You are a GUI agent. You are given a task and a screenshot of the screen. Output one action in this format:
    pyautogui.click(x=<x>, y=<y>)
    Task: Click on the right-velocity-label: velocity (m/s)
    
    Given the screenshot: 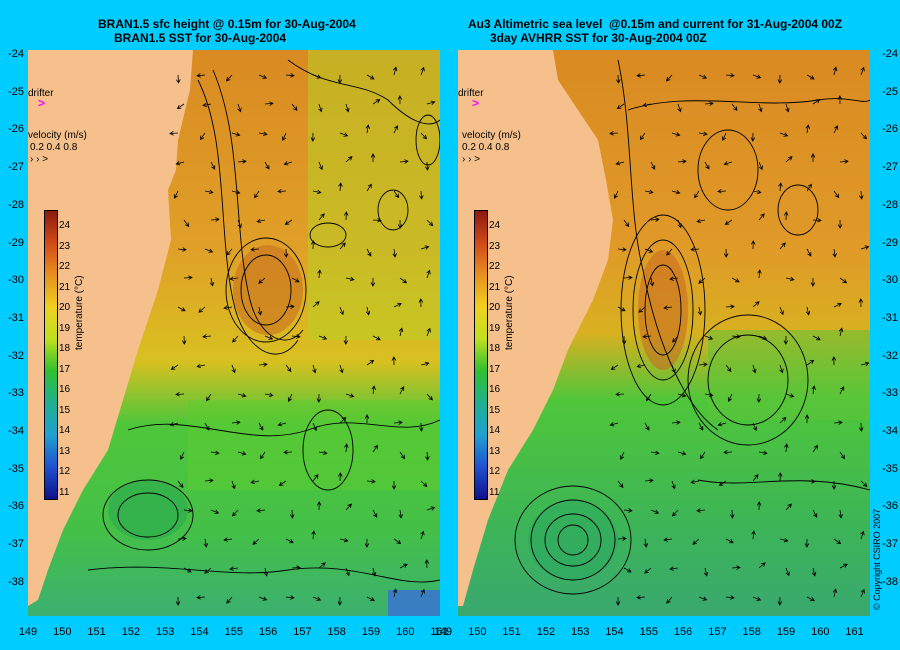 What is the action you would take?
    pyautogui.click(x=491, y=135)
    